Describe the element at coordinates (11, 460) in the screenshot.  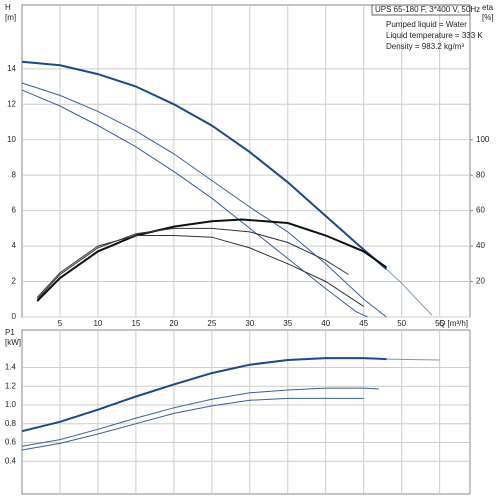
I see `y-tick-label: 0.4` at that location.